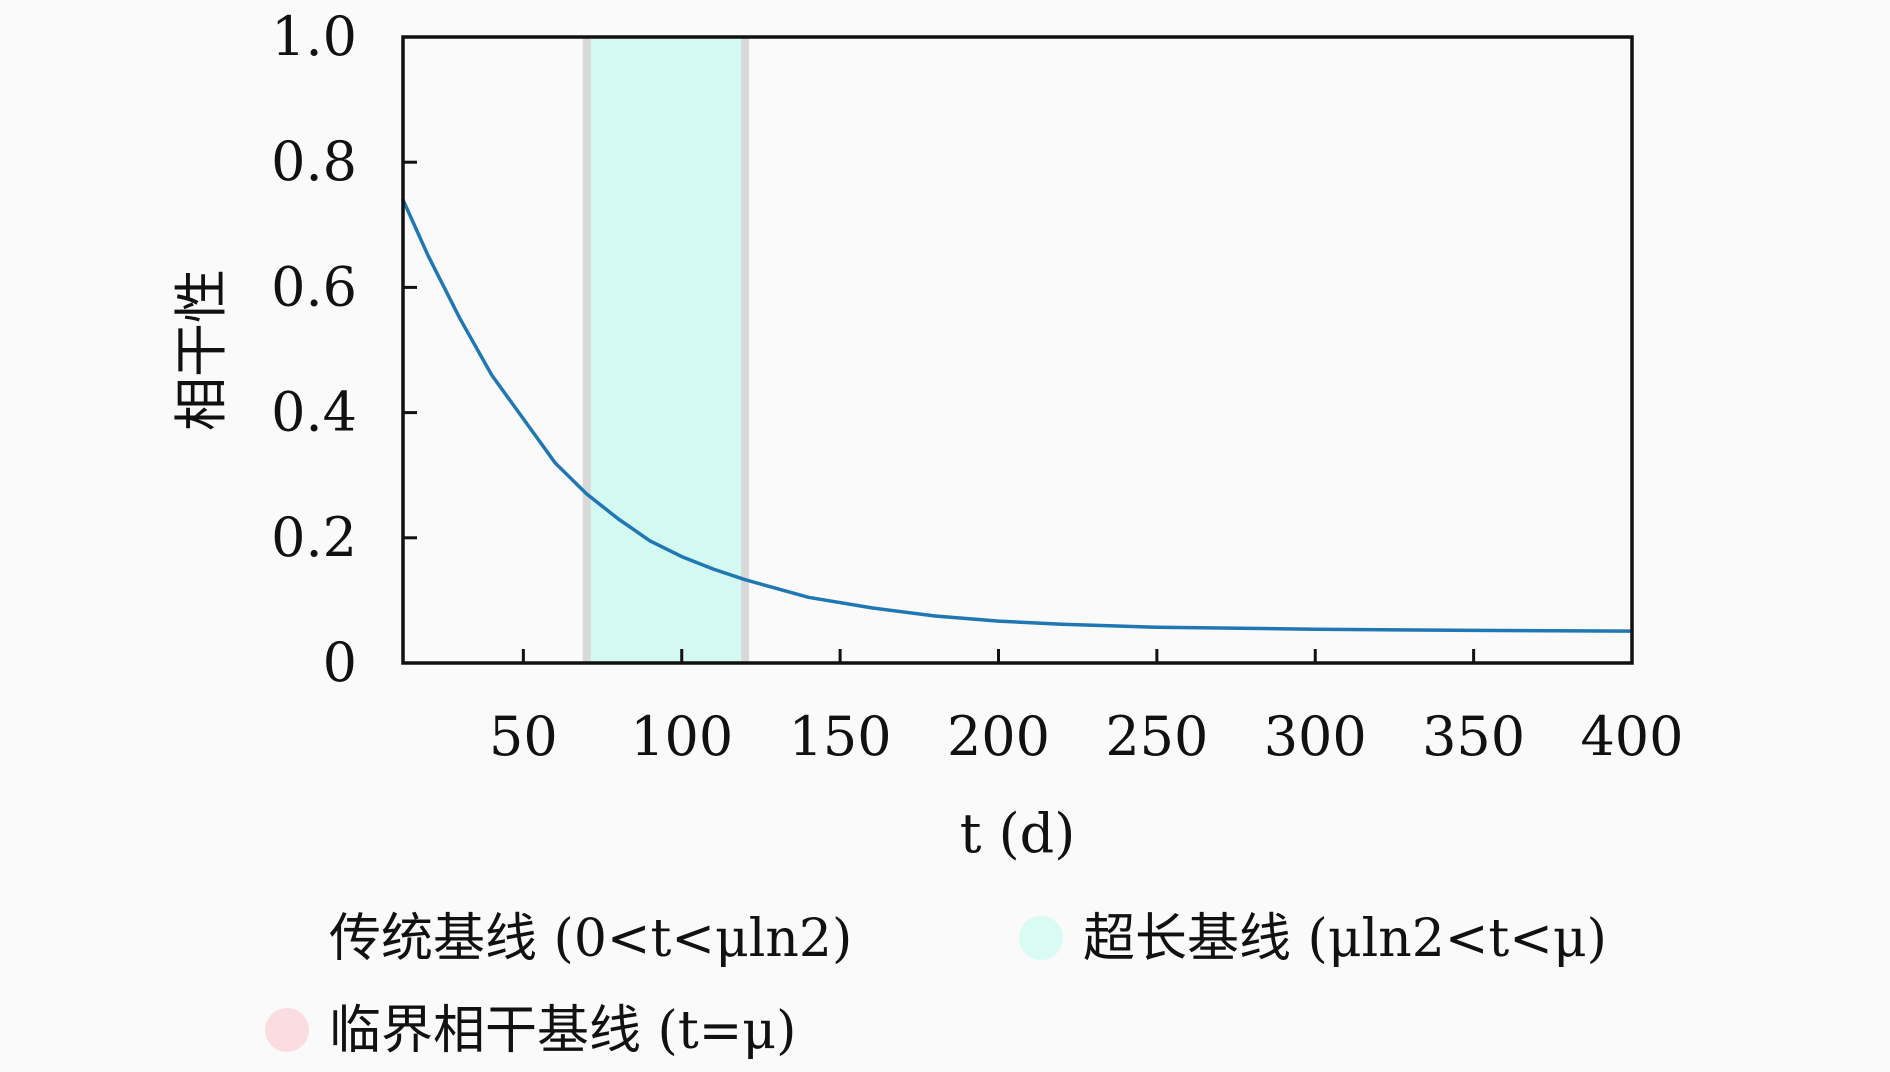  What do you see at coordinates (681, 736) in the screenshot?
I see `x-tick-label: 100` at bounding box center [681, 736].